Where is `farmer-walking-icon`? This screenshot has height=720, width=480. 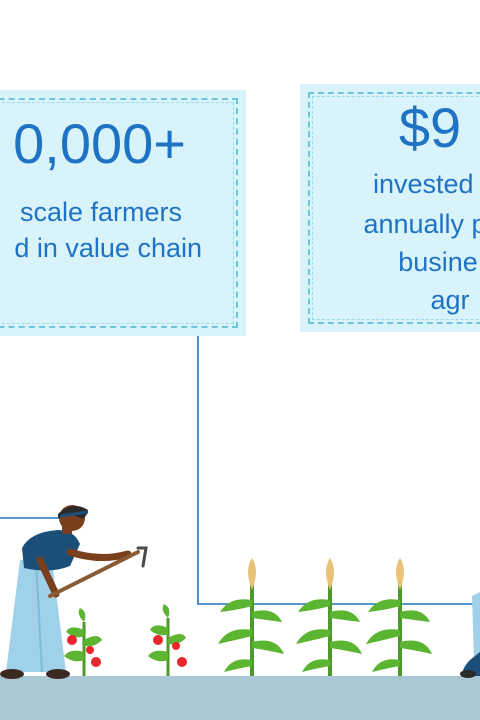 farmer-walking-icon is located at coordinates (470, 635).